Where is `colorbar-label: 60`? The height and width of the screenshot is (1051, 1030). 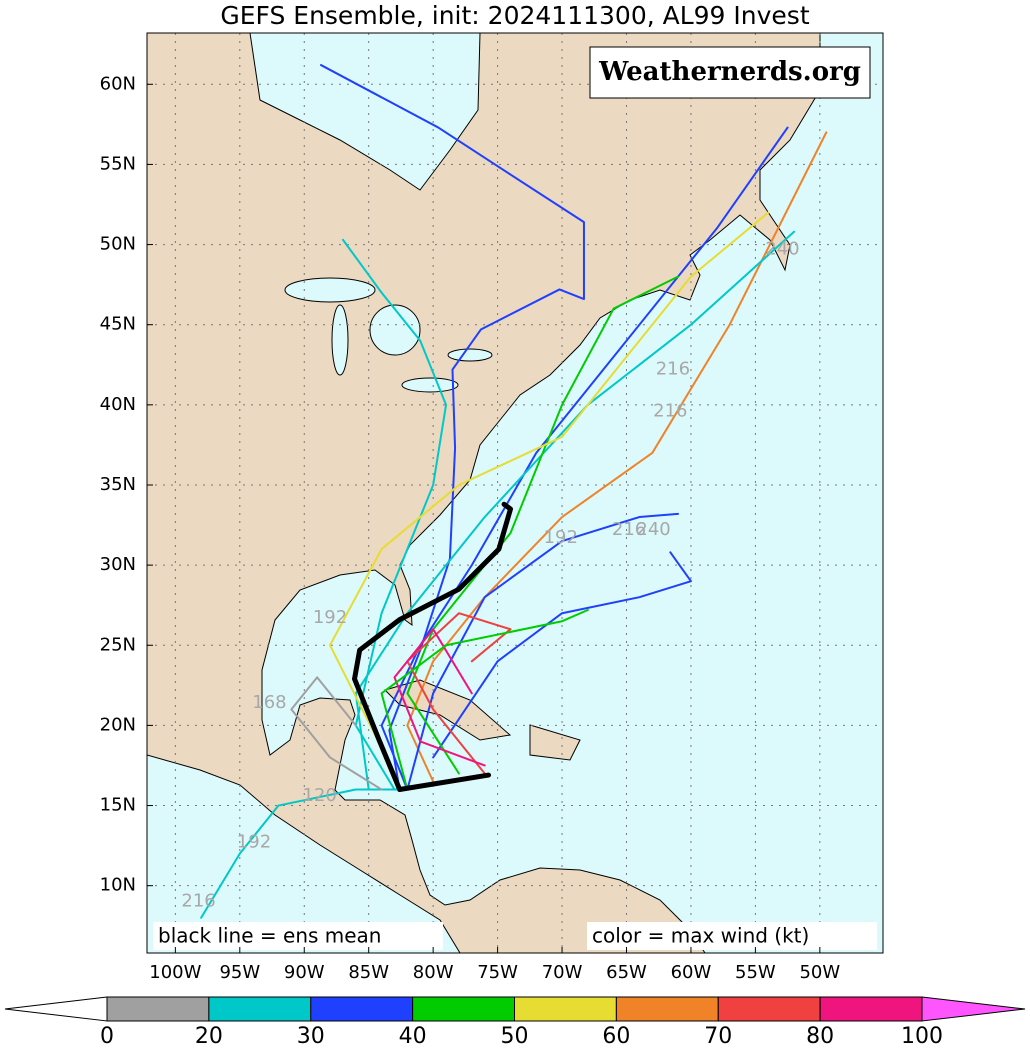 colorbar-label: 60 is located at coordinates (616, 1036).